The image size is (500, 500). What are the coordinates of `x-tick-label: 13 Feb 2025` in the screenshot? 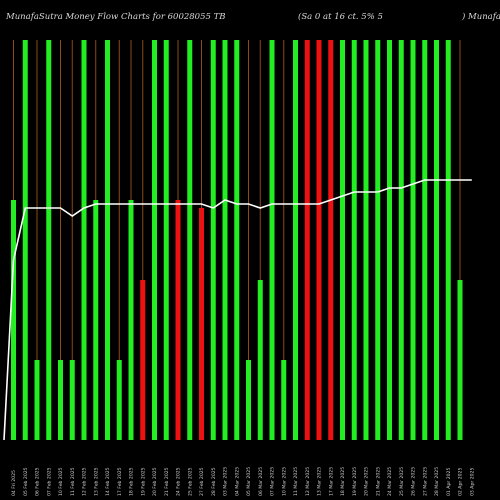 It's located at (96, 481).